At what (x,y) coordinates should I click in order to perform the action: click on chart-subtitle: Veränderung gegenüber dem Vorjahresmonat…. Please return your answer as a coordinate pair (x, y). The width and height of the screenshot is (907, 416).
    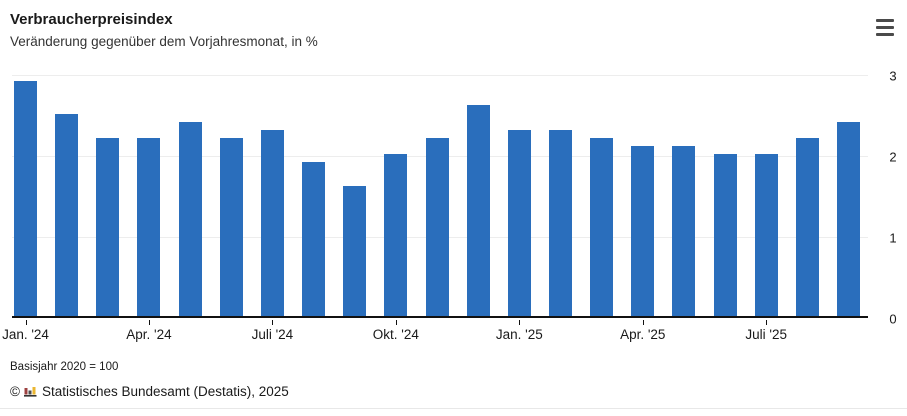
    Looking at the image, I should click on (164, 41).